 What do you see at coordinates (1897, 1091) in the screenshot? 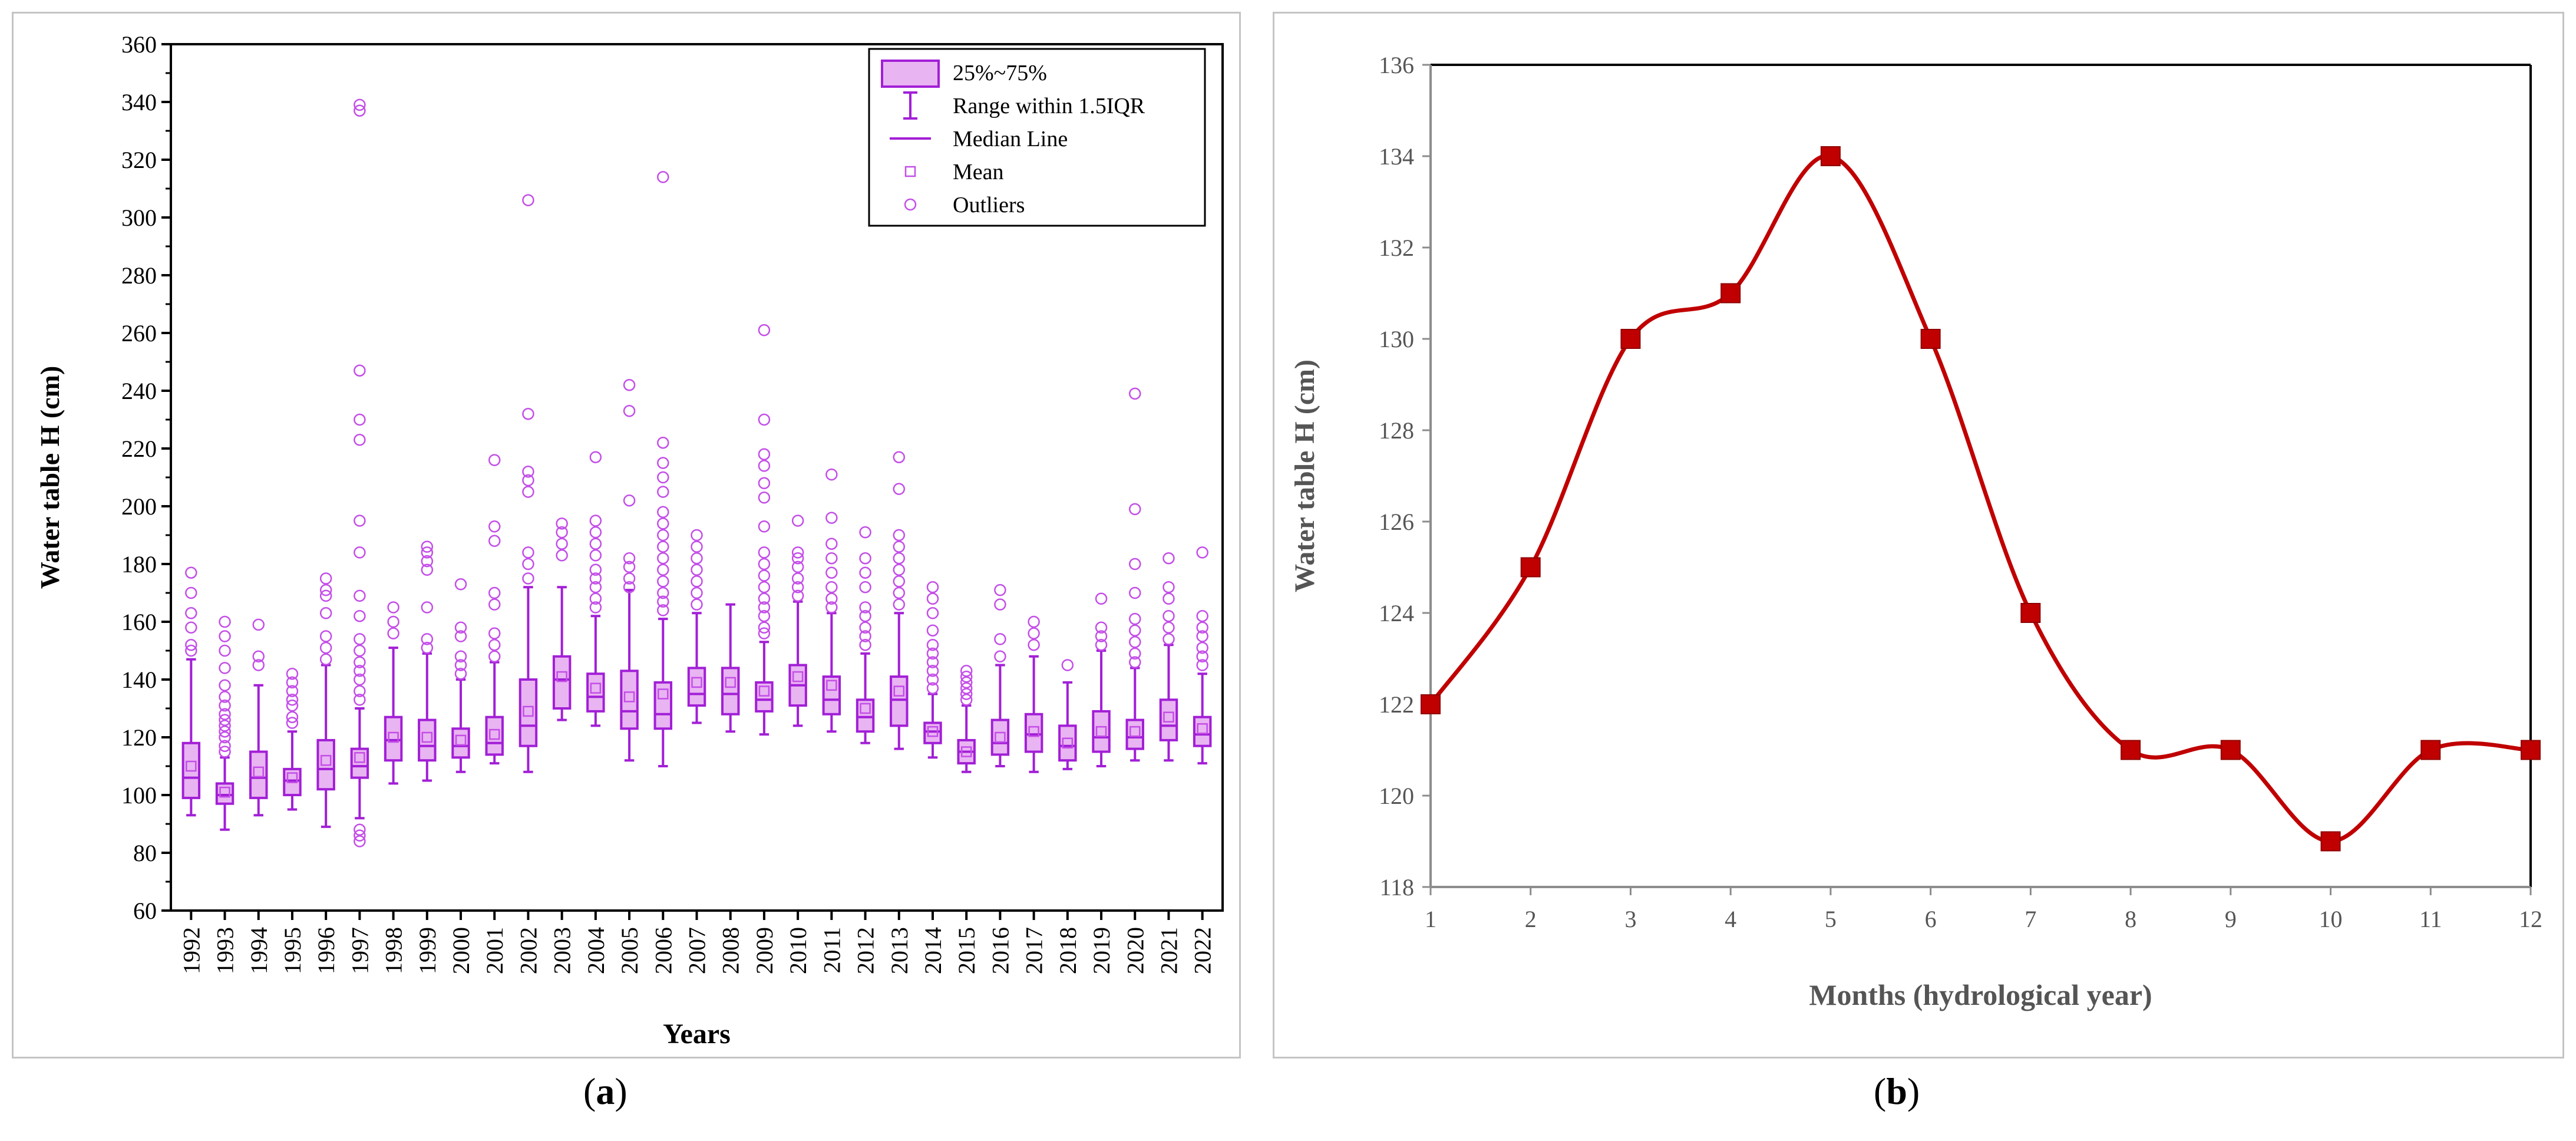
I see `panel-label-b: (b)` at bounding box center [1897, 1091].